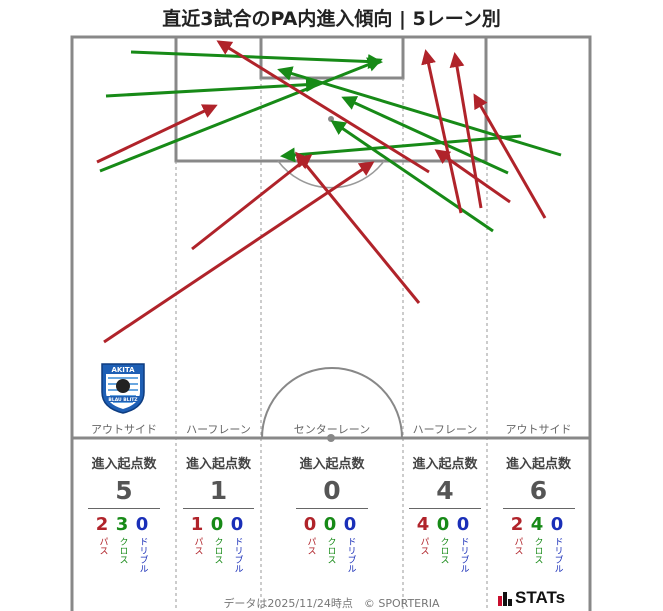 The height and width of the screenshot is (611, 663). What do you see at coordinates (197, 524) in the screenshot?
I see `pass-count: 1` at bounding box center [197, 524].